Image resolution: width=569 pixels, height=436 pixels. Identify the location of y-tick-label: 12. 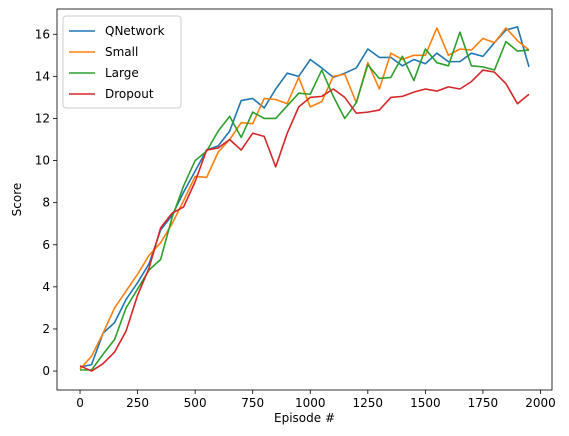
(42, 118).